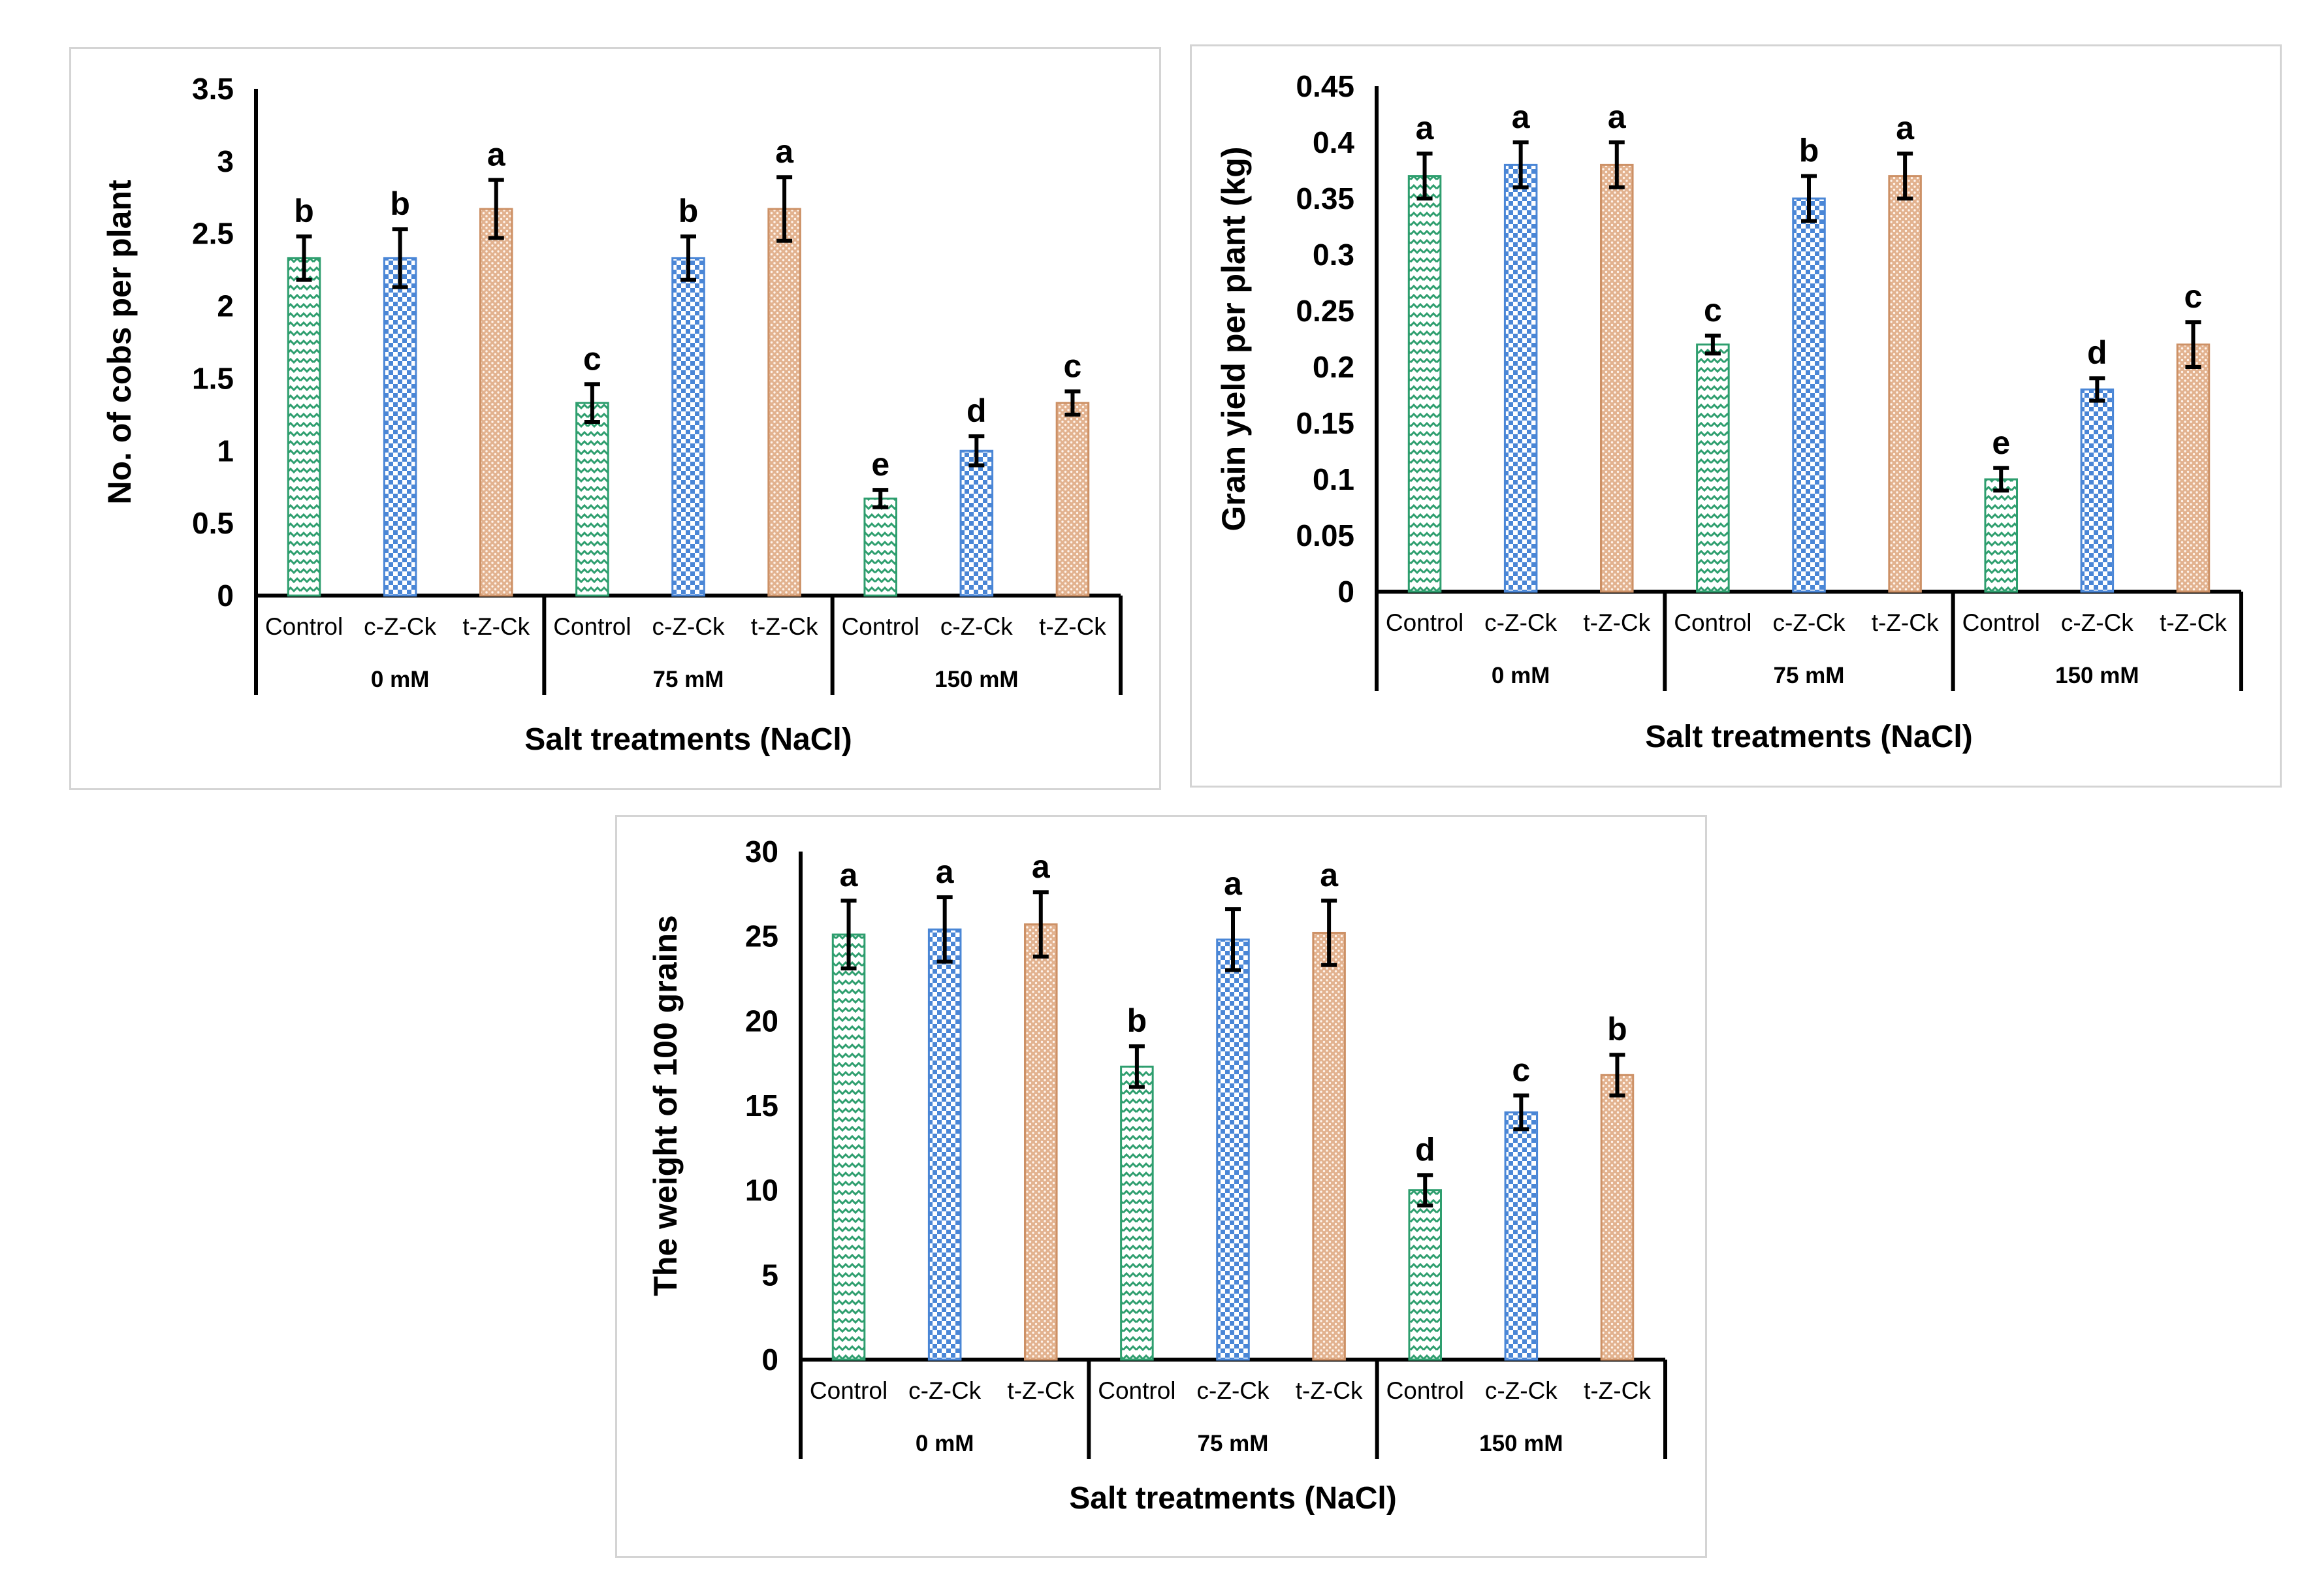 This screenshot has height=1596, width=2317. I want to click on y-tick-label: 0.5, so click(213, 523).